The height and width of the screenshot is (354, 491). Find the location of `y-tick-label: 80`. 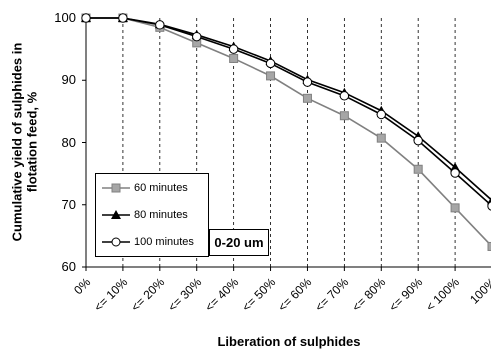

y-tick-label: 80 is located at coordinates (68, 142).